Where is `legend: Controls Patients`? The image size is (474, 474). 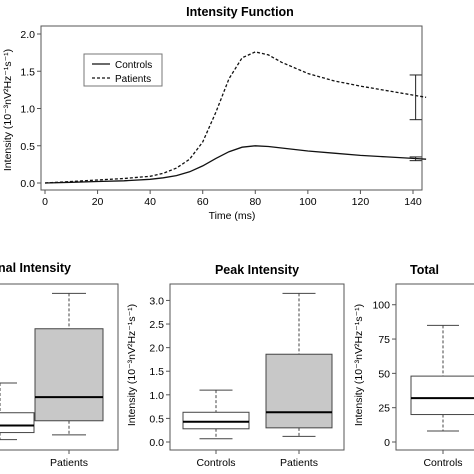 legend: Controls Patients is located at coordinates (123, 70).